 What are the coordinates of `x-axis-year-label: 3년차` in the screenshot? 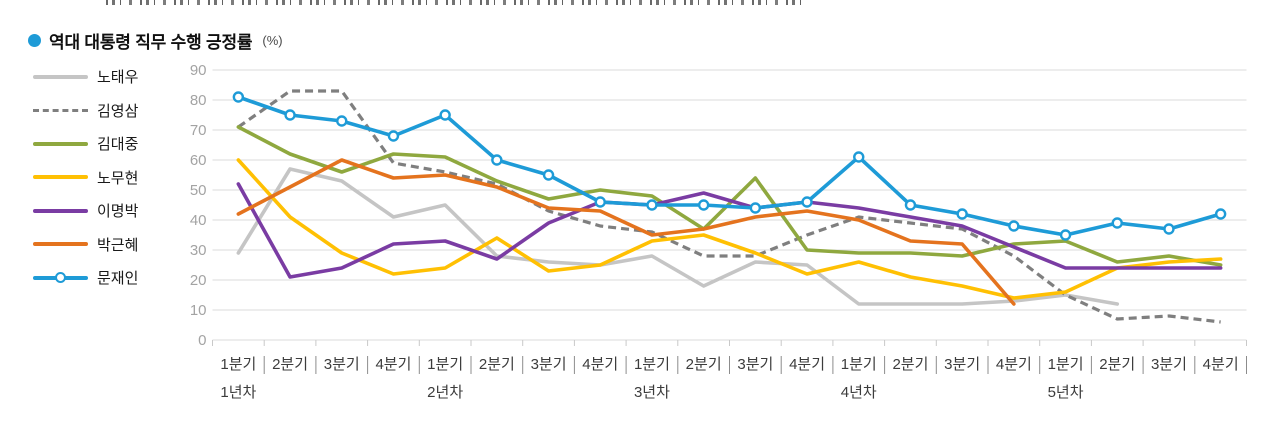 It's located at (652, 392).